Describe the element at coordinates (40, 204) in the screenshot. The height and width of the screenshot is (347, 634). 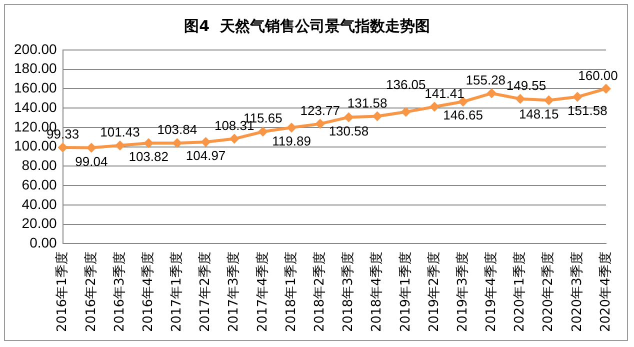
I see `y-tick-label: 40.00` at that location.